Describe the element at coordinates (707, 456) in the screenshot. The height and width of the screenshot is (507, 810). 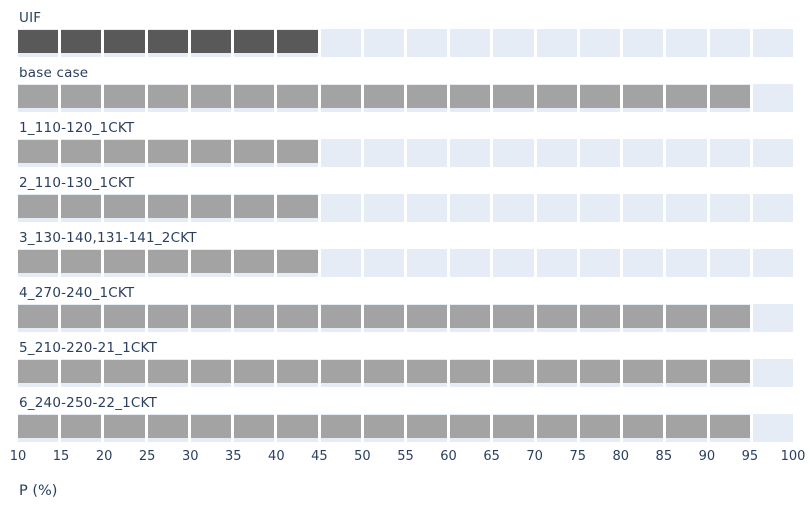
I see `x-tick-label: 90` at that location.